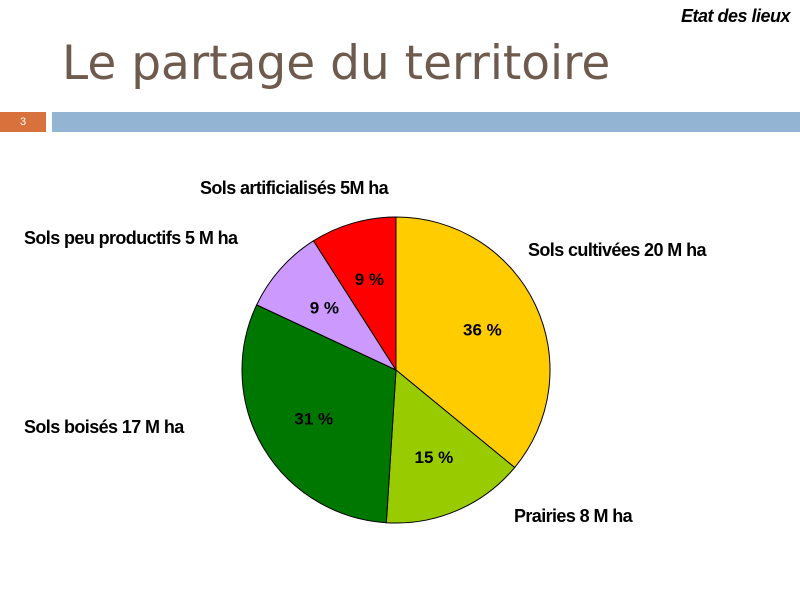 The height and width of the screenshot is (600, 800). What do you see at coordinates (295, 188) in the screenshot?
I see `pie-slice-category-label: Sols artificialisés 5M ha` at bounding box center [295, 188].